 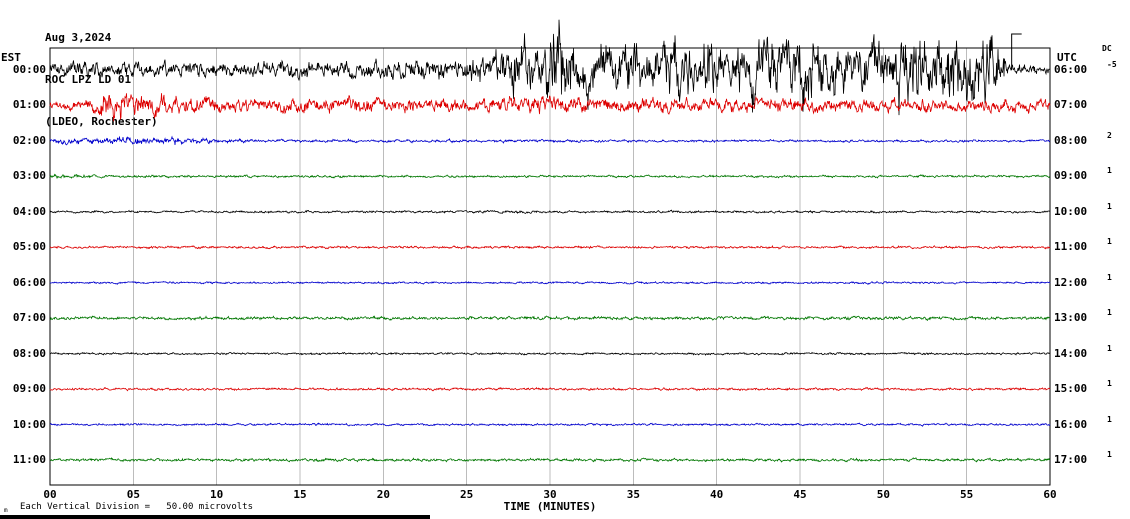 I want to click on dc-value-row-9: 1, so click(x=1109, y=384).